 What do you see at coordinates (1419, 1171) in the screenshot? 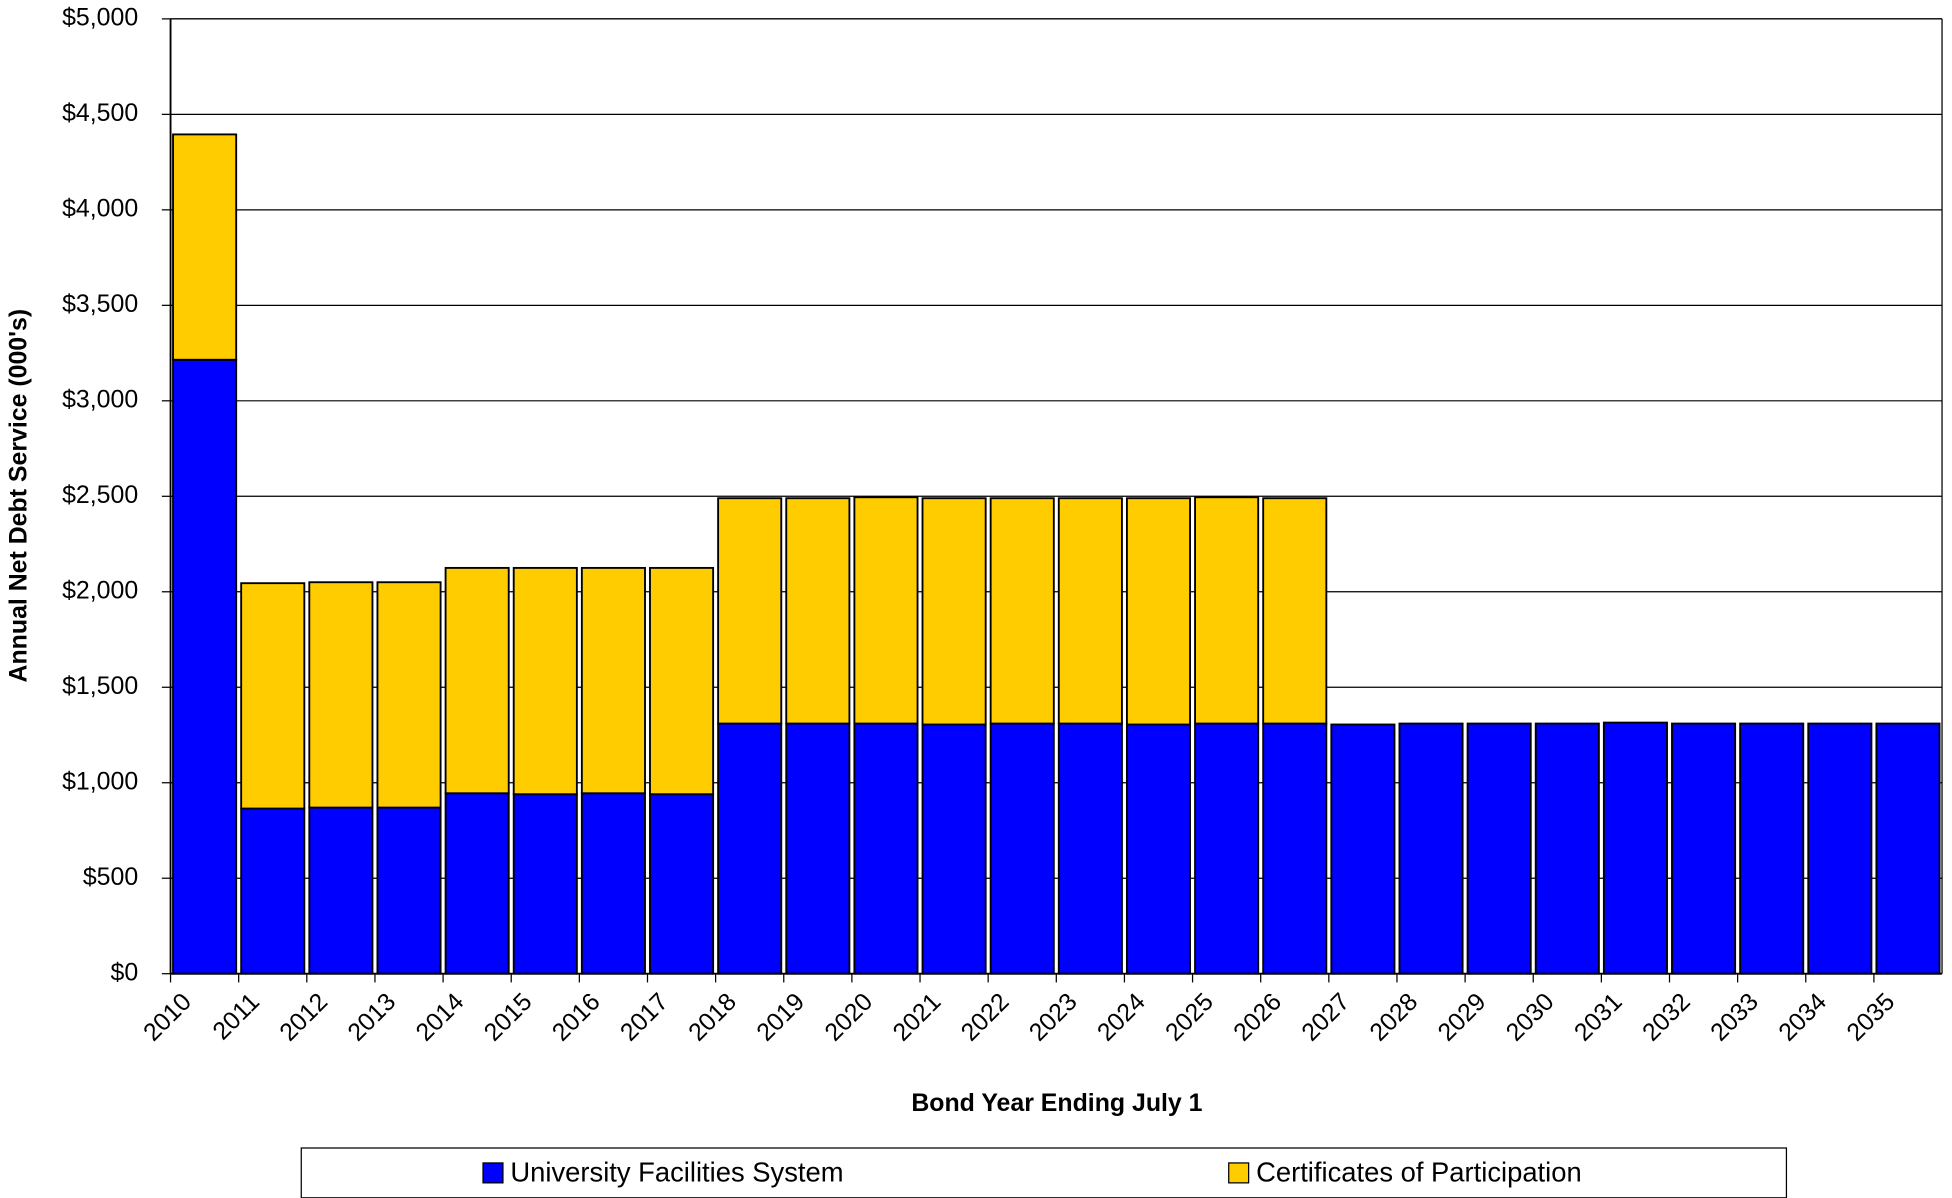
I see `legend-label: Certificates of Participation` at bounding box center [1419, 1171].